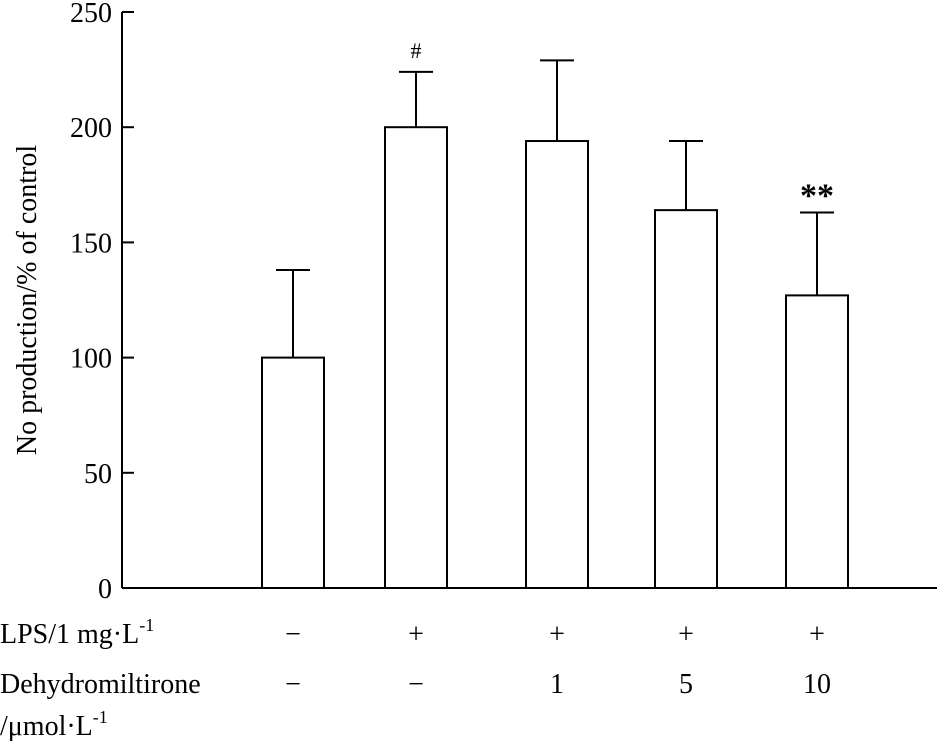  I want to click on lps-row-label: LPS/1 mg·L-1, so click(77, 632).